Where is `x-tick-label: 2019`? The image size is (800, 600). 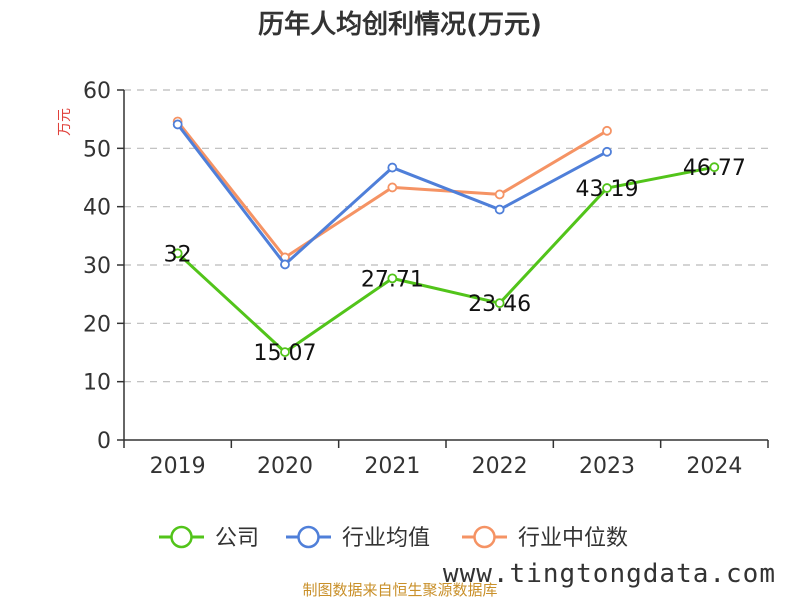
x-tick-label: 2019 is located at coordinates (178, 466).